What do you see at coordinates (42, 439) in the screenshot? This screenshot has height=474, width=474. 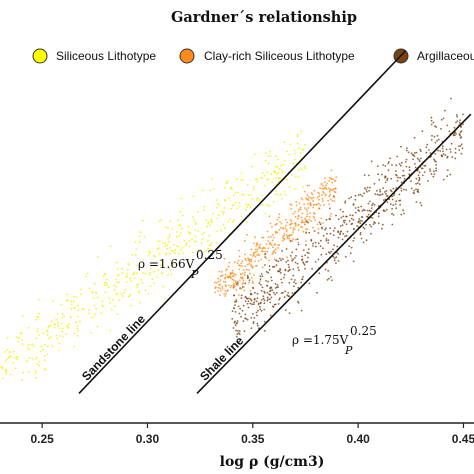 I see `x-tick-label: 0.25` at bounding box center [42, 439].